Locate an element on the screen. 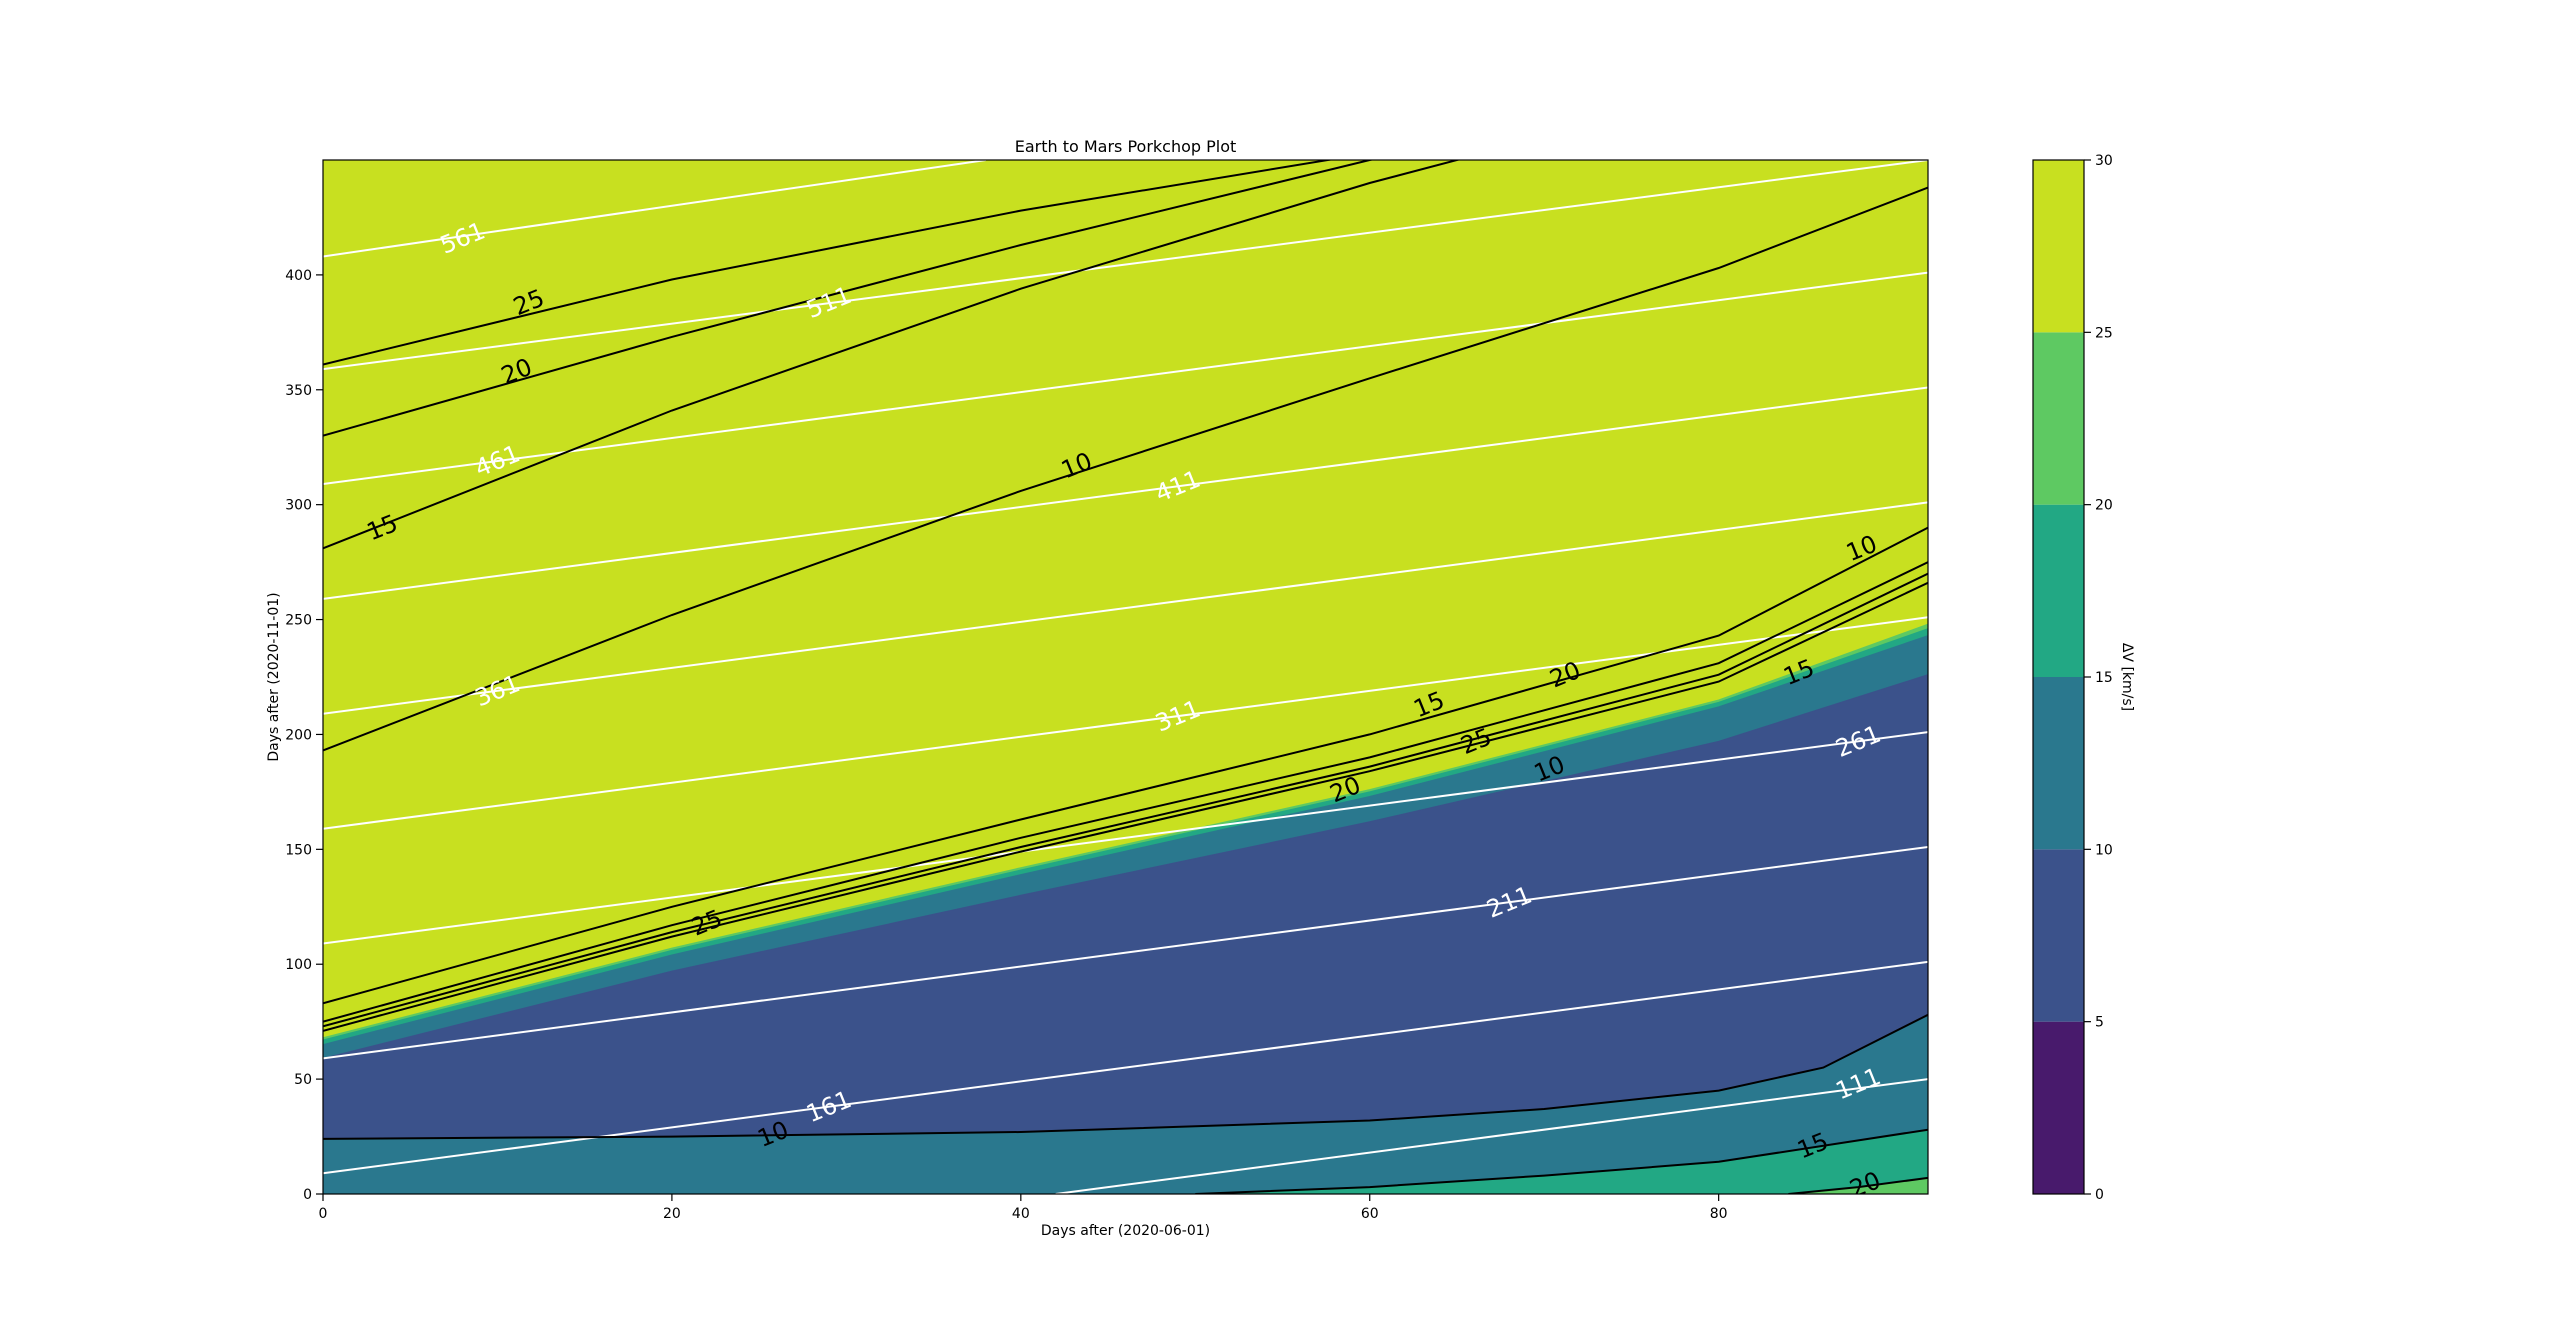 The image size is (2560, 1331). colorbar-tick-label: 10 is located at coordinates (2104, 850).